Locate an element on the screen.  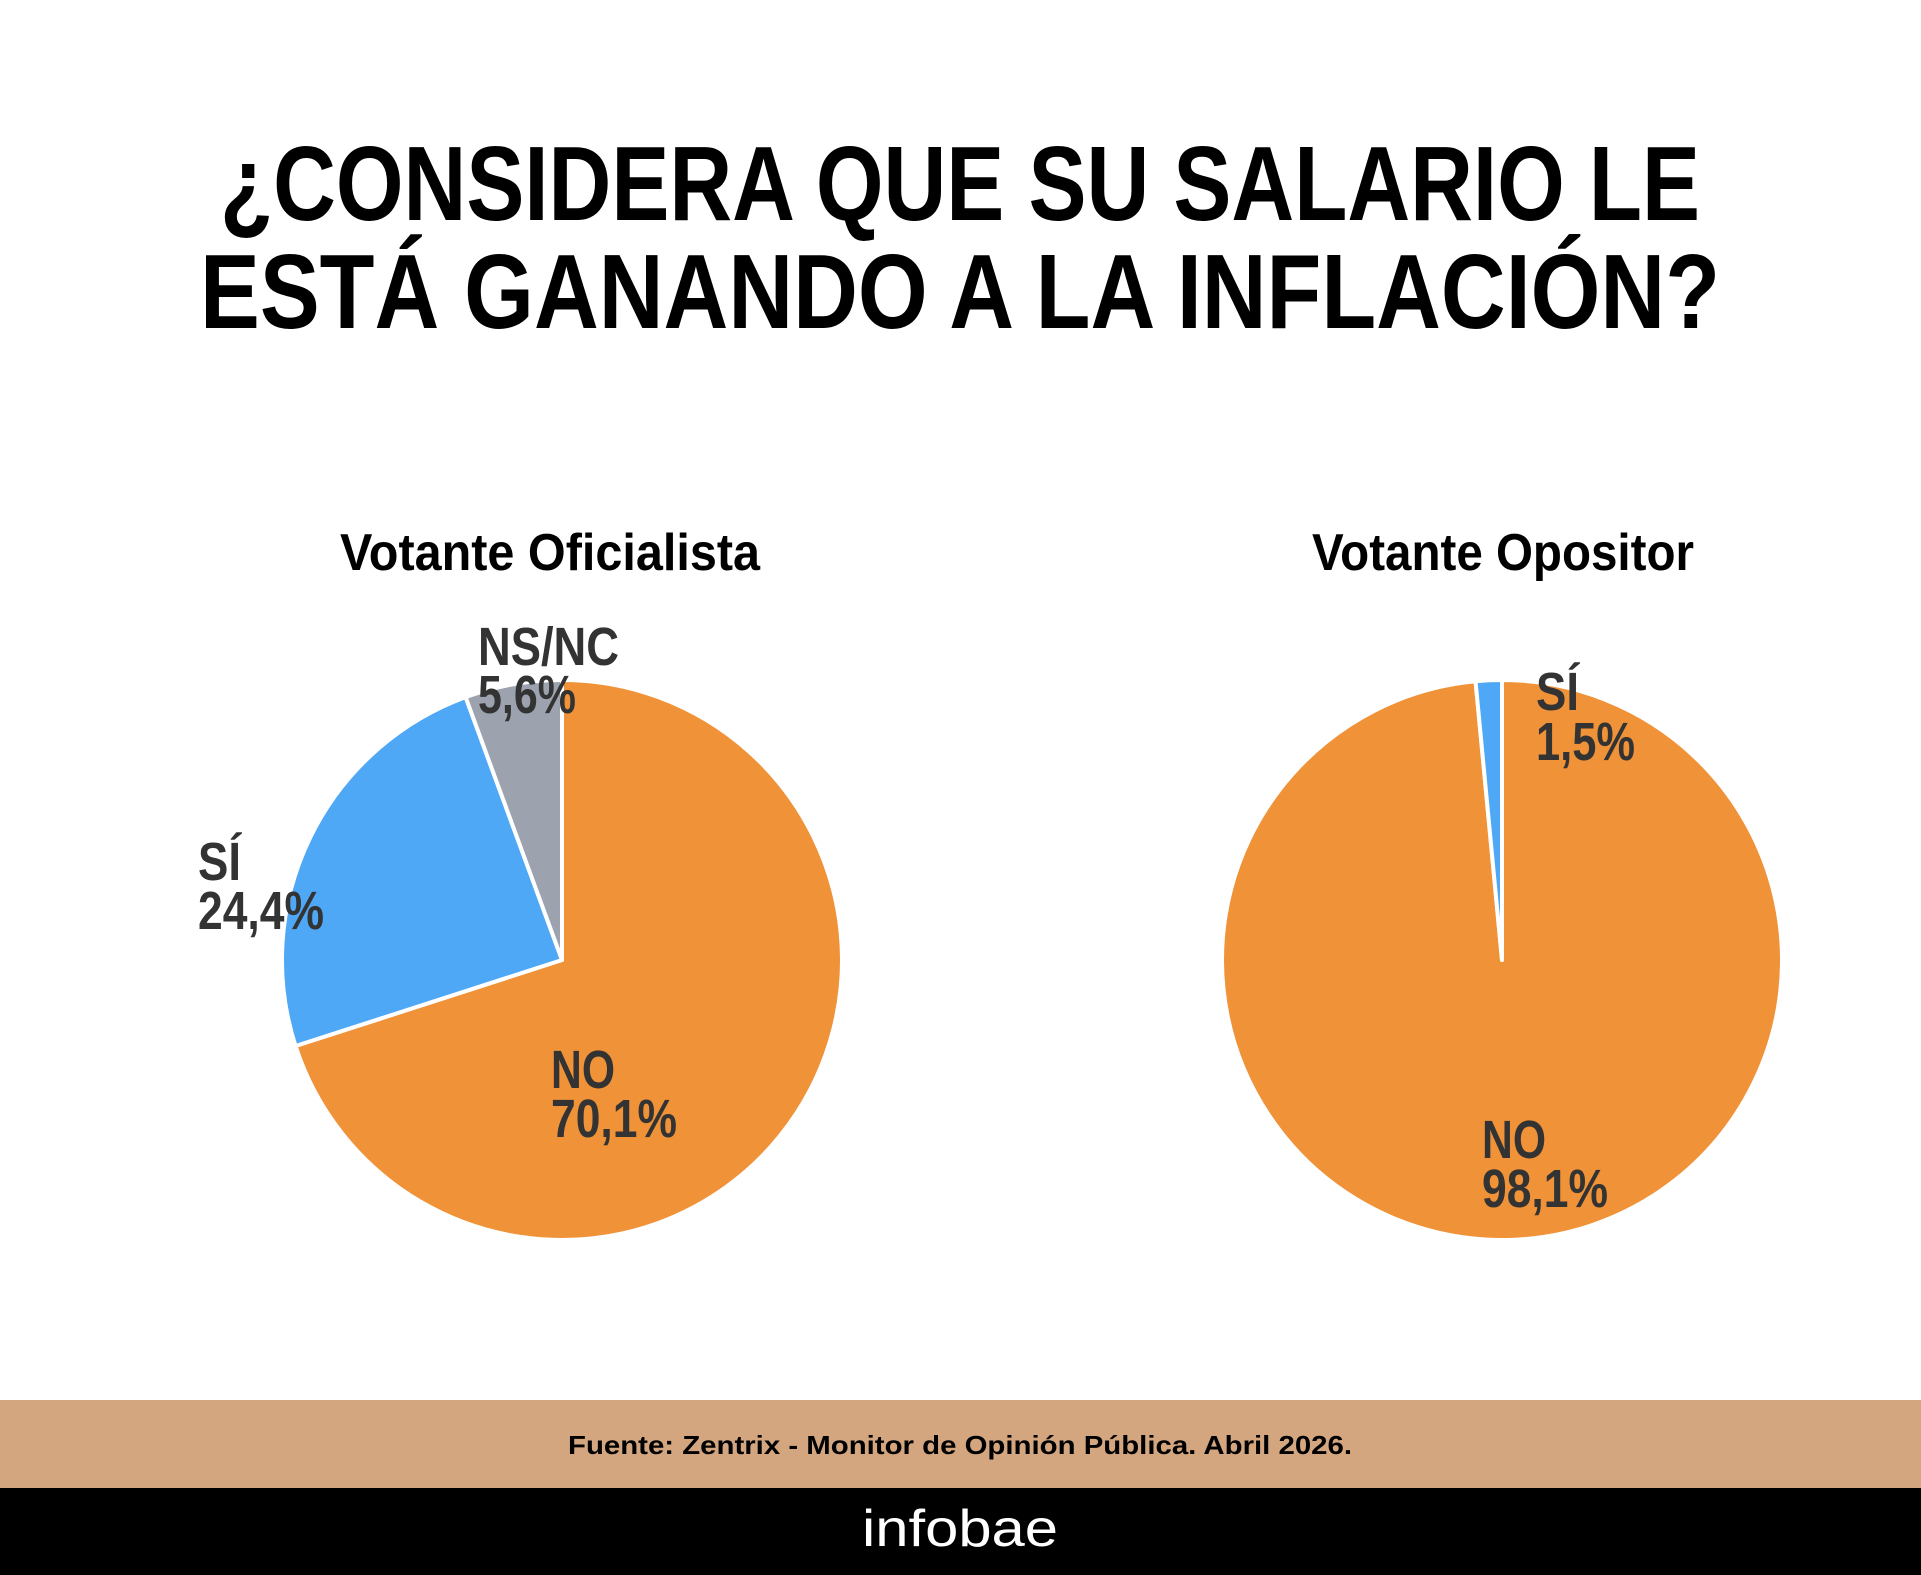
value-no-oficialista: 70,1% is located at coordinates (614, 1119).